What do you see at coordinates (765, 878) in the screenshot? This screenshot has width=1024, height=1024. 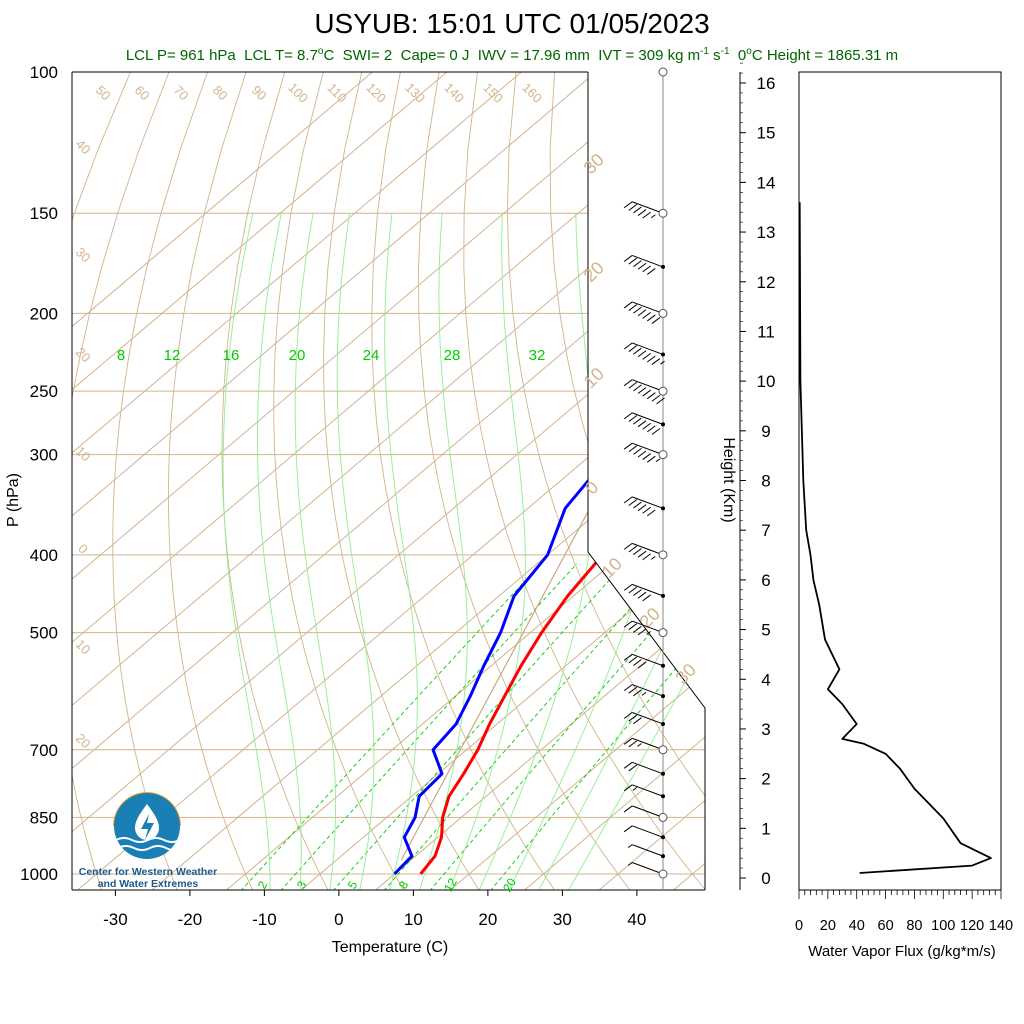 I see `height-tick-label: 0` at bounding box center [765, 878].